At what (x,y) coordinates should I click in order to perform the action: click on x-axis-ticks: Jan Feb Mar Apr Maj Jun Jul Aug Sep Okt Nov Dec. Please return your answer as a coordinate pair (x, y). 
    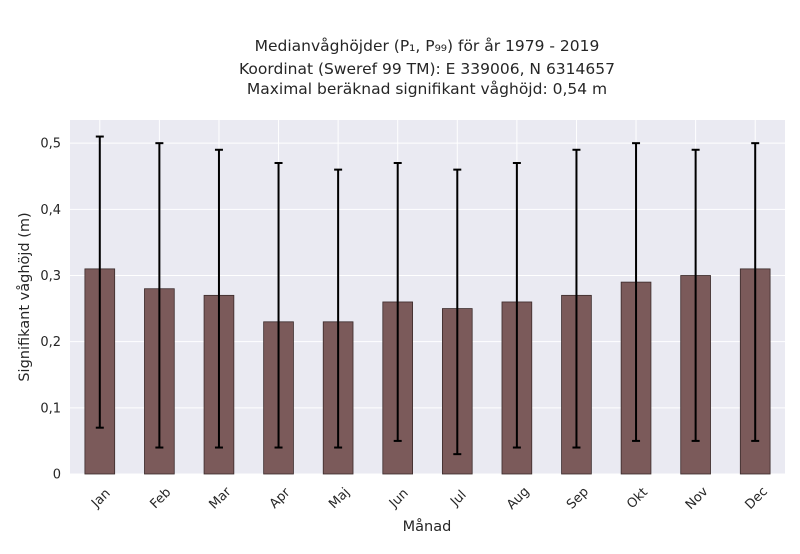
    Looking at the image, I should click on (429, 498).